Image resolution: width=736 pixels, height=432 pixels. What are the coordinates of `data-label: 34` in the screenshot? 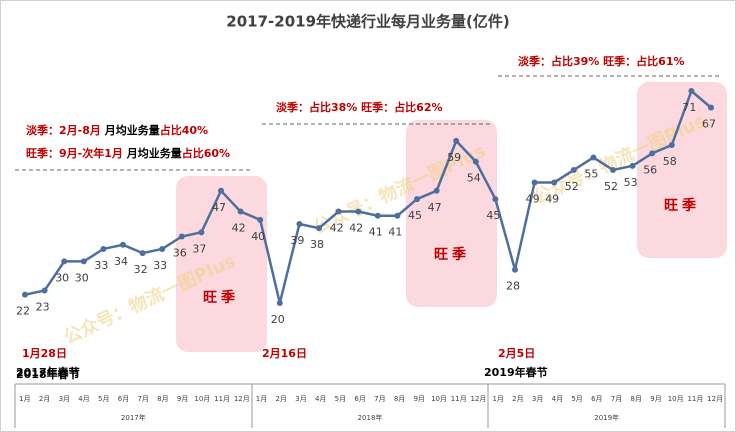 It's located at (121, 261).